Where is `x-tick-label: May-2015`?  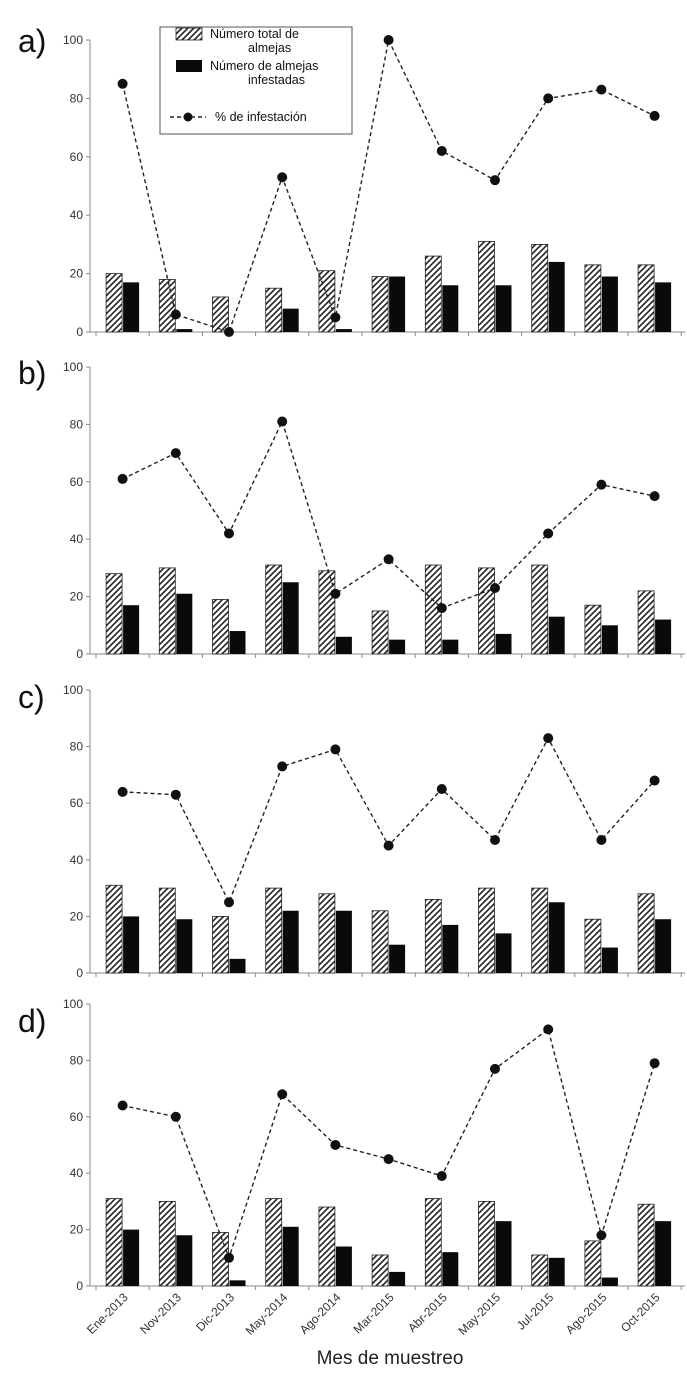 x-tick-label: May-2015 is located at coordinates (479, 1314).